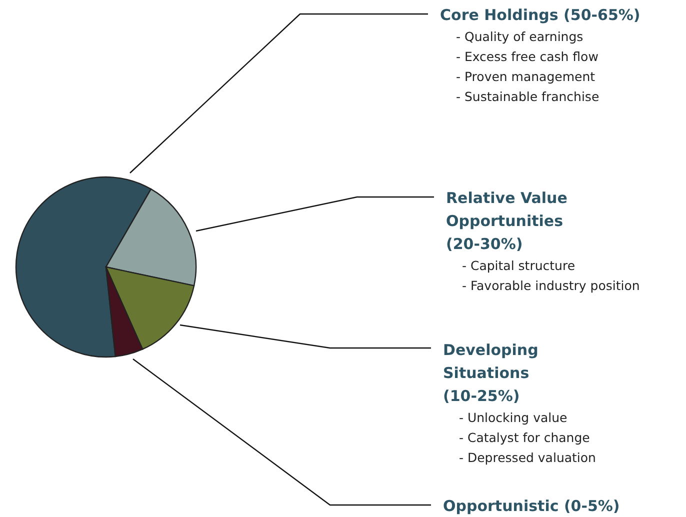  What do you see at coordinates (519, 265) in the screenshot?
I see `text: - Capital structure` at bounding box center [519, 265].